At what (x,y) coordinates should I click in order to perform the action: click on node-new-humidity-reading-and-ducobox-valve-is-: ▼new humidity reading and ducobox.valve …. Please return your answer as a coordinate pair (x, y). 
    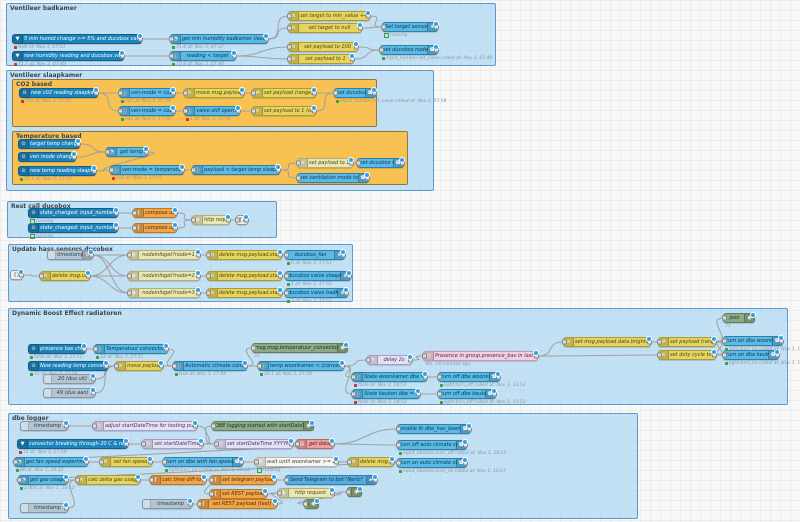
    Looking at the image, I should click on (68, 55).